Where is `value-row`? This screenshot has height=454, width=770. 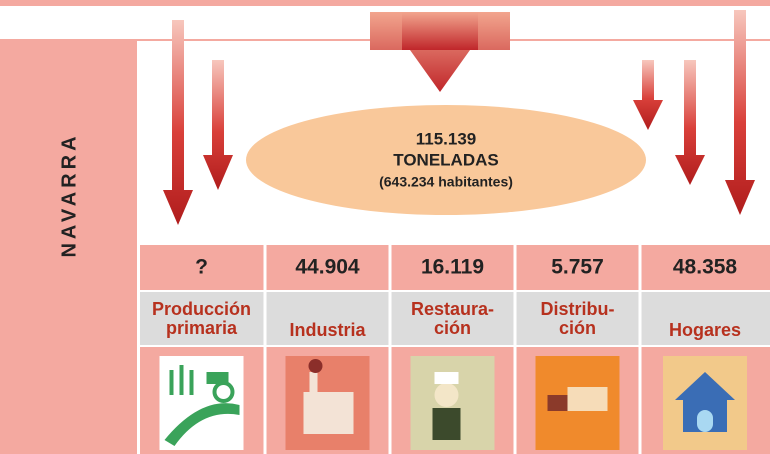
value-row is located at coordinates (455, 267).